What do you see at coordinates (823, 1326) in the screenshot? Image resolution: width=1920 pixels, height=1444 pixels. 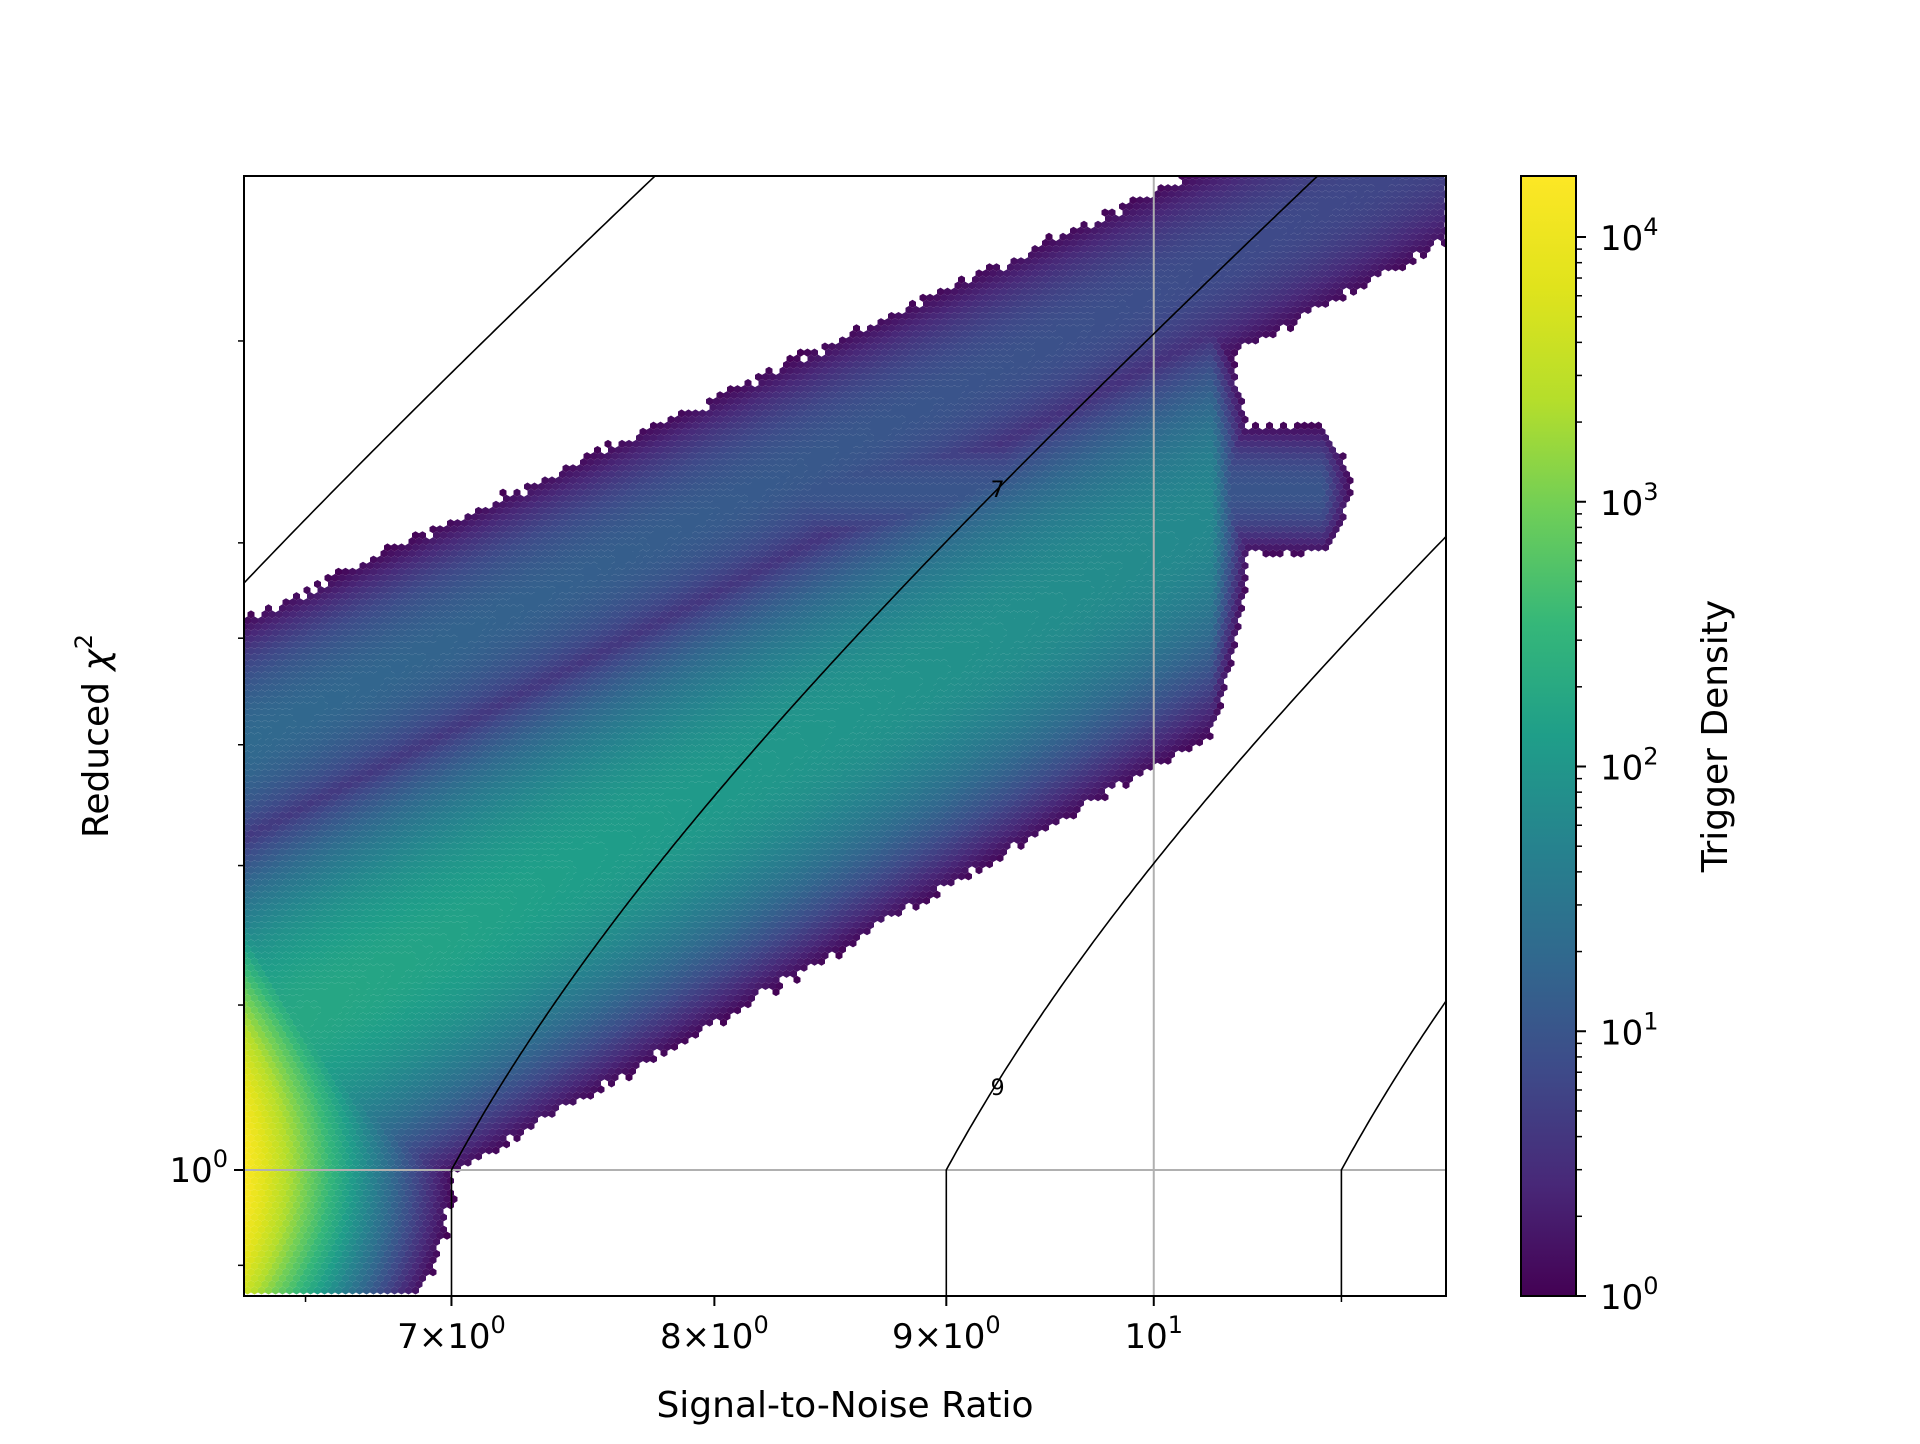 I see `x-tick-labels: 7×100 8×100 9×100 101` at bounding box center [823, 1326].